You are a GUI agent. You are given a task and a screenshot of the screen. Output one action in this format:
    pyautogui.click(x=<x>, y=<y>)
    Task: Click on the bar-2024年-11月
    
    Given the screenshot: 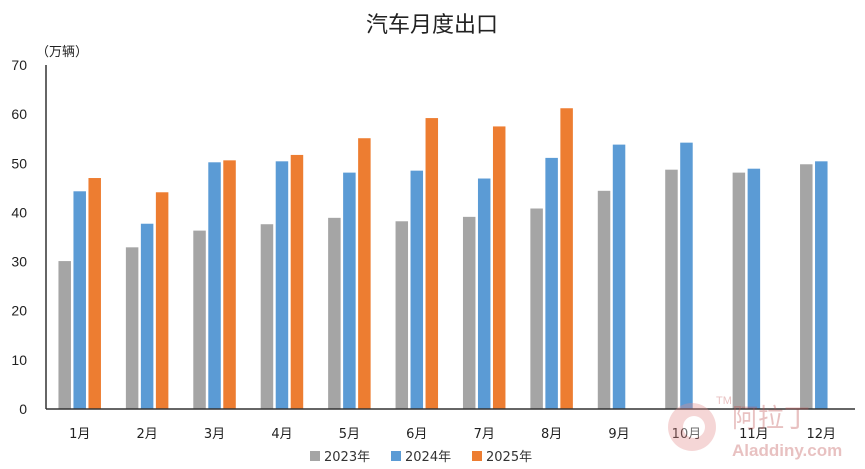 What is the action you would take?
    pyautogui.click(x=754, y=288)
    